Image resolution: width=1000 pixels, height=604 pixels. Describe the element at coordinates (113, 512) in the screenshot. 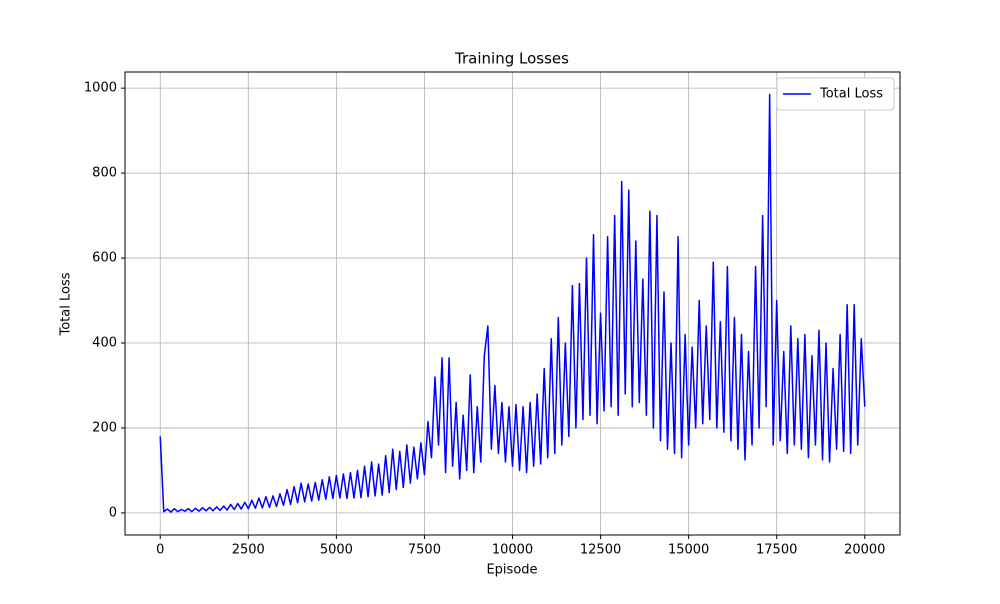

I see `y-tick-label: 0` at that location.